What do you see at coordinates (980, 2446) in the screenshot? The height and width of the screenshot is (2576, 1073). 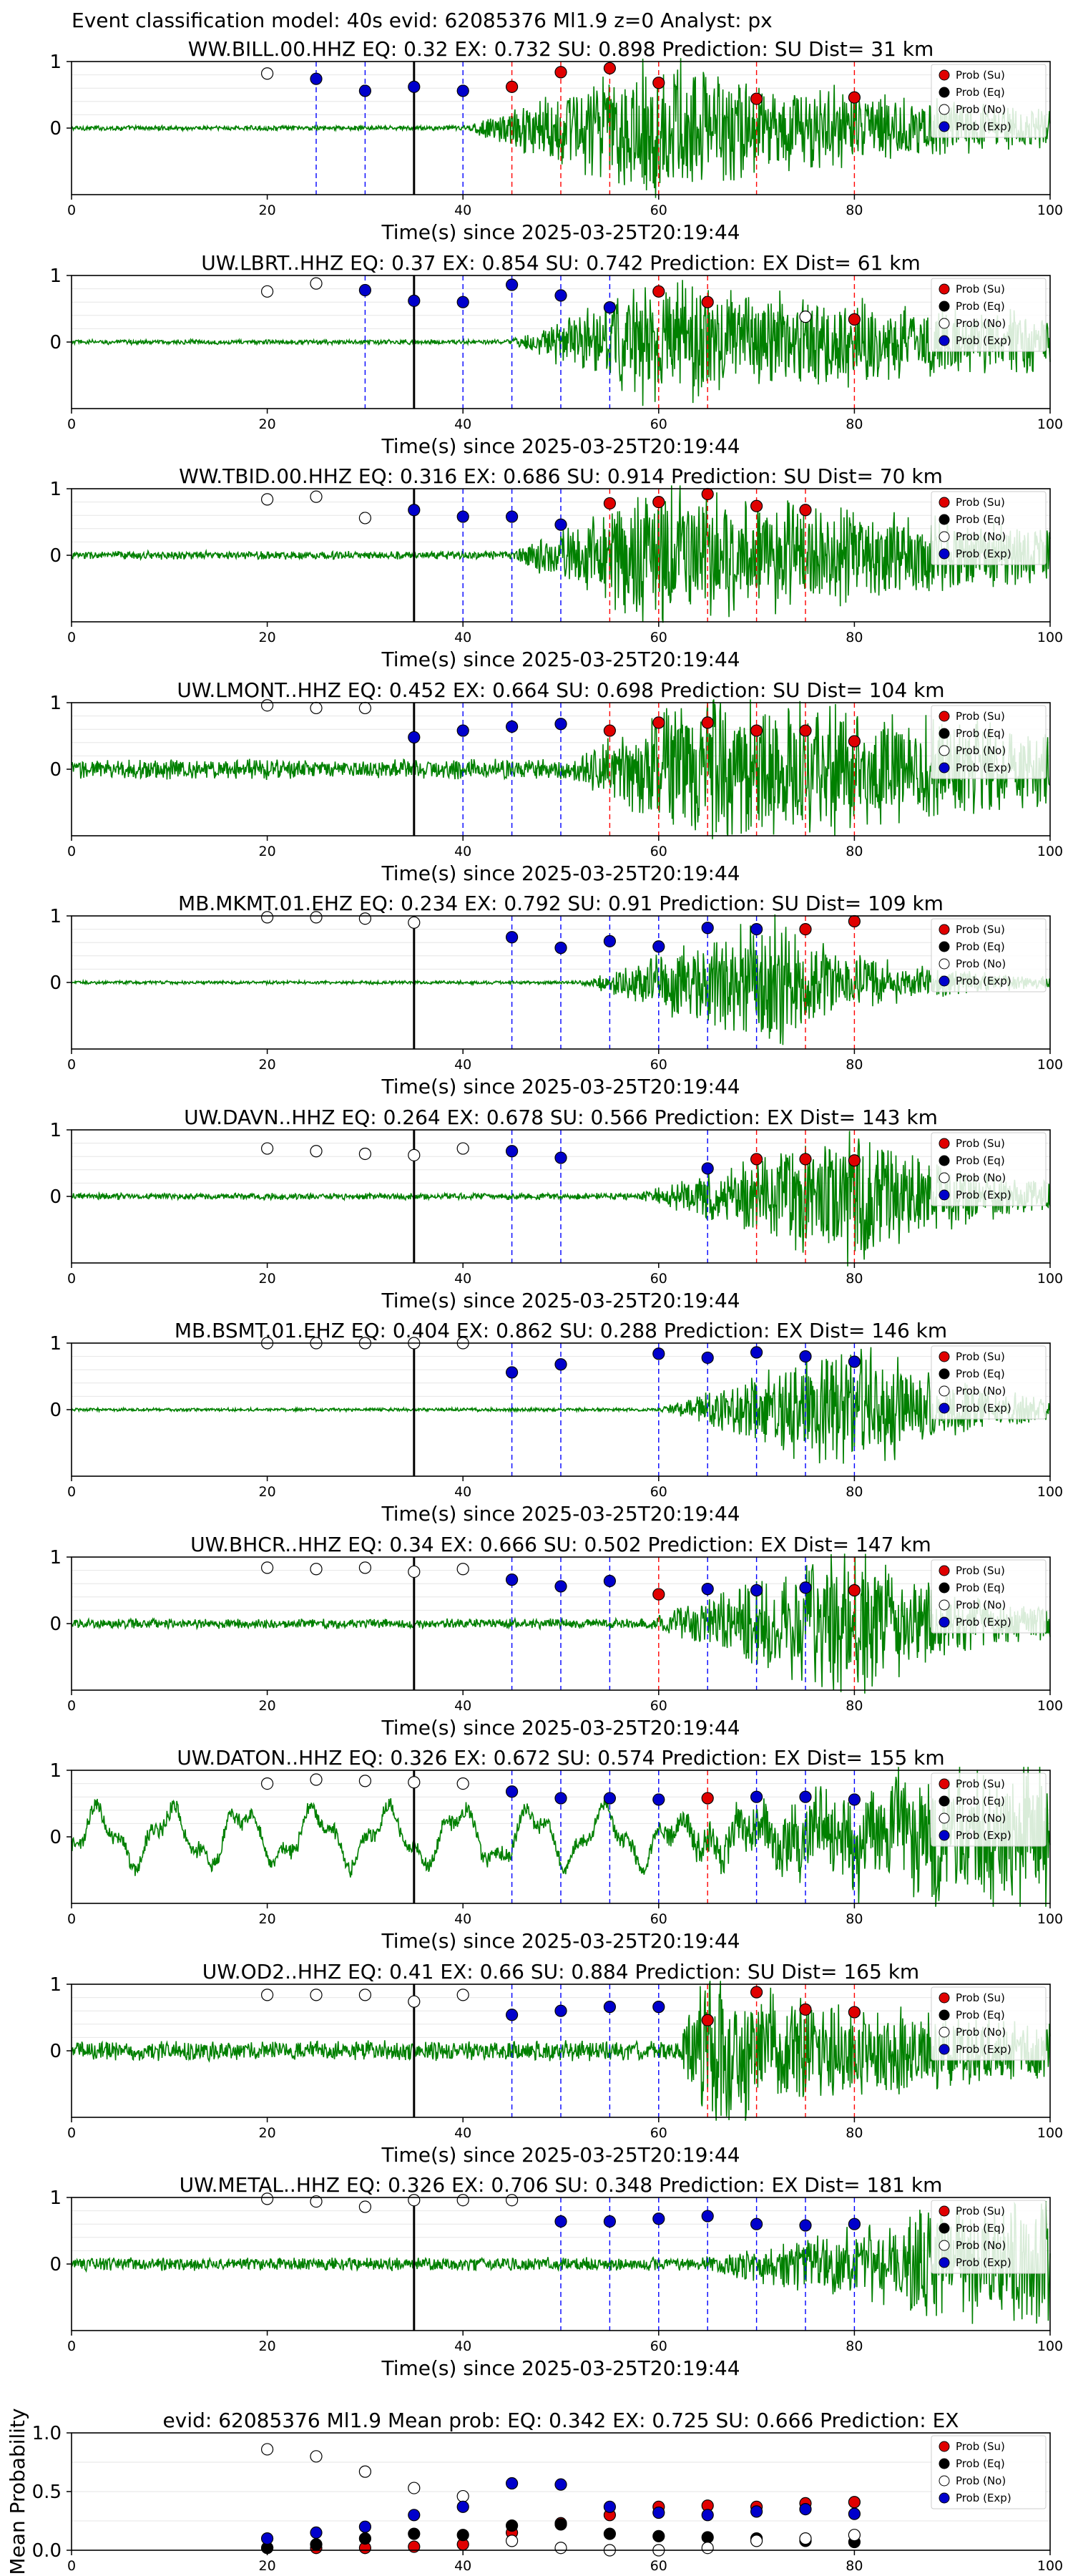 I see `legend-label: Prob (Su)` at bounding box center [980, 2446].